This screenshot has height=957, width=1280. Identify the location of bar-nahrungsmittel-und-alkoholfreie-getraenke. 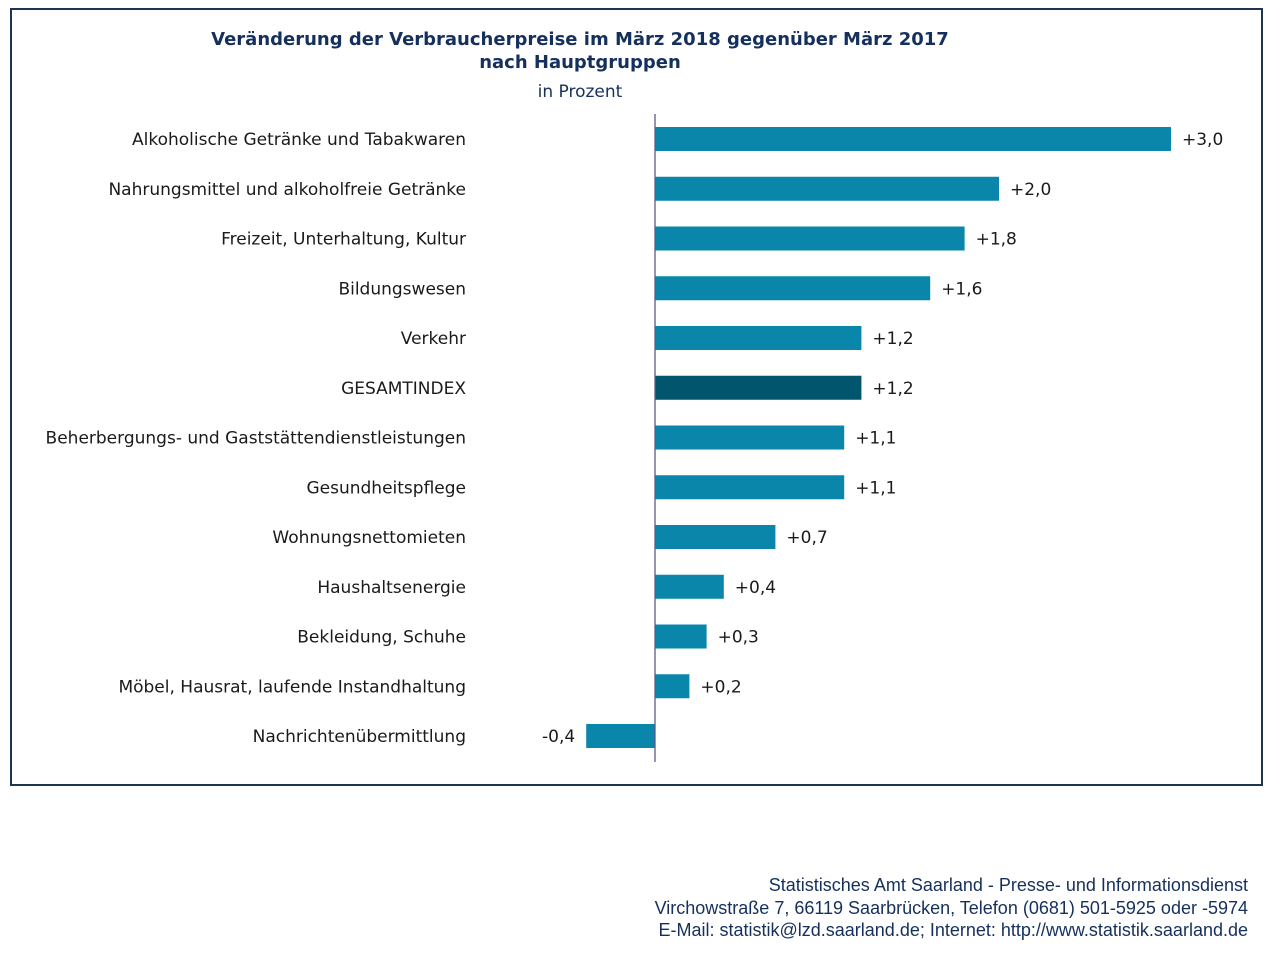
(827, 188).